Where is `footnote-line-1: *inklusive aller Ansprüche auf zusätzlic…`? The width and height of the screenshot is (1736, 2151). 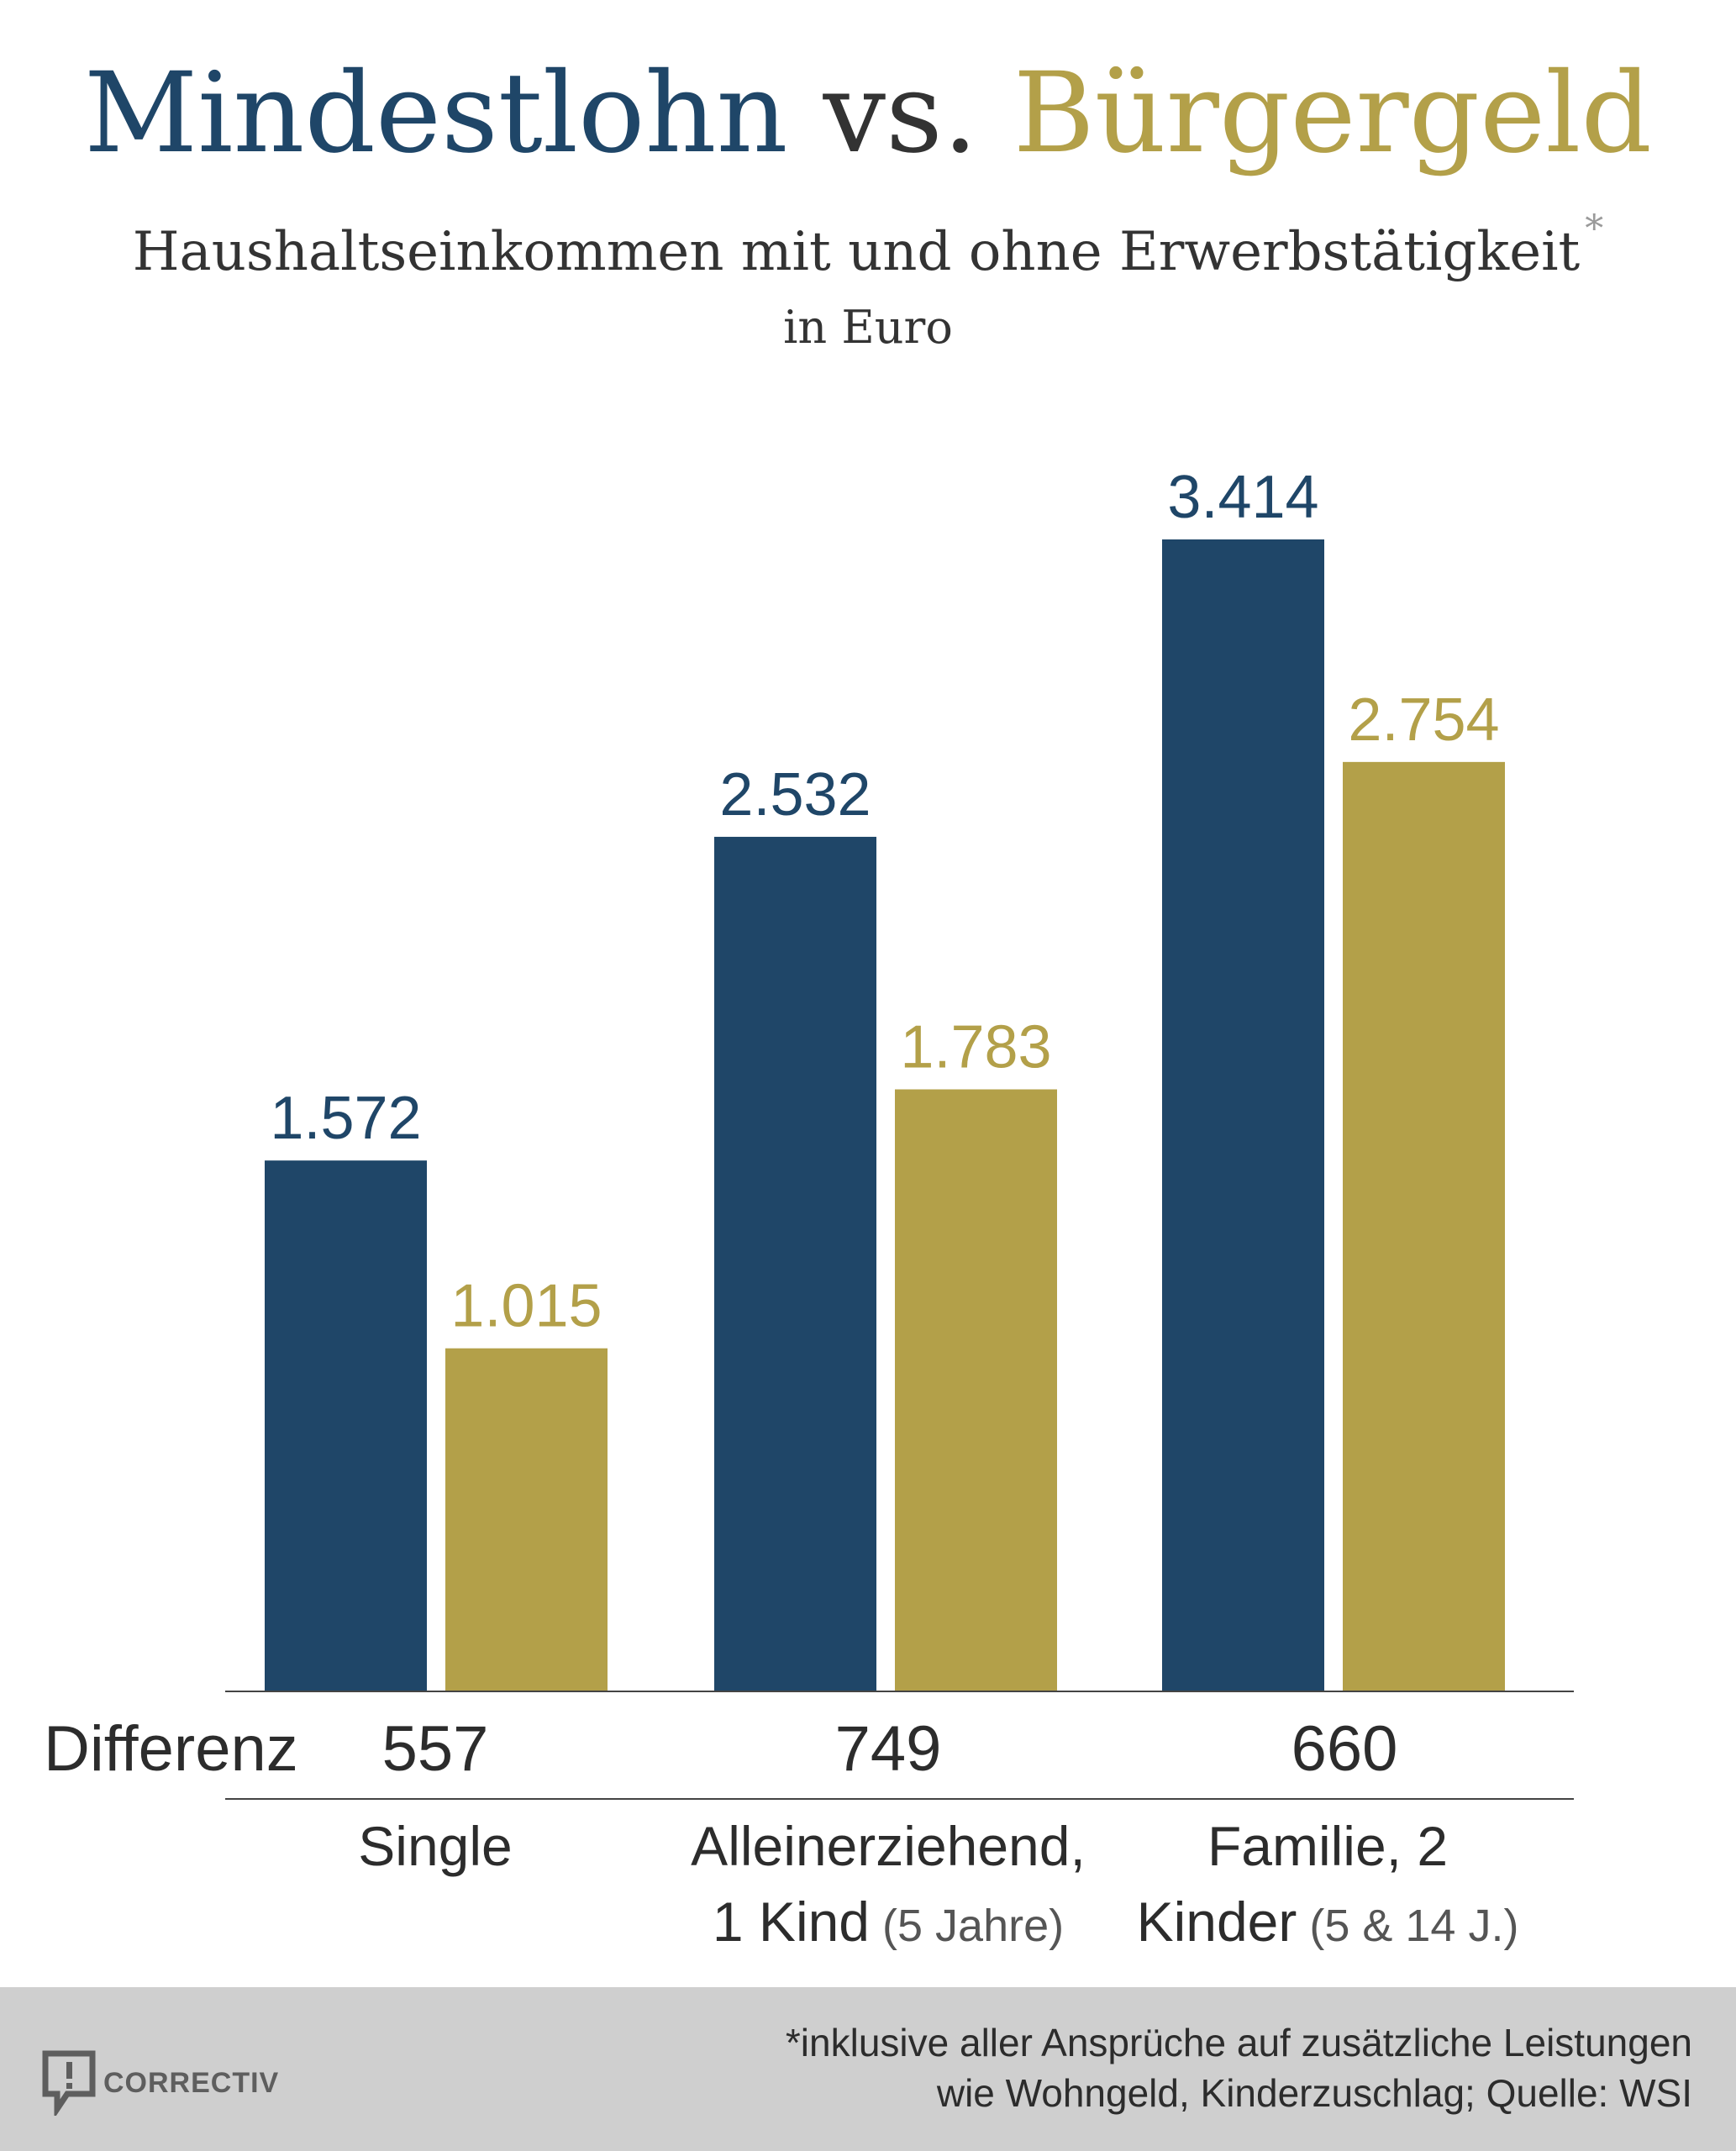
footnote-line-1: *inklusive aller Ansprüche auf zusätzlic… is located at coordinates (1238, 2043).